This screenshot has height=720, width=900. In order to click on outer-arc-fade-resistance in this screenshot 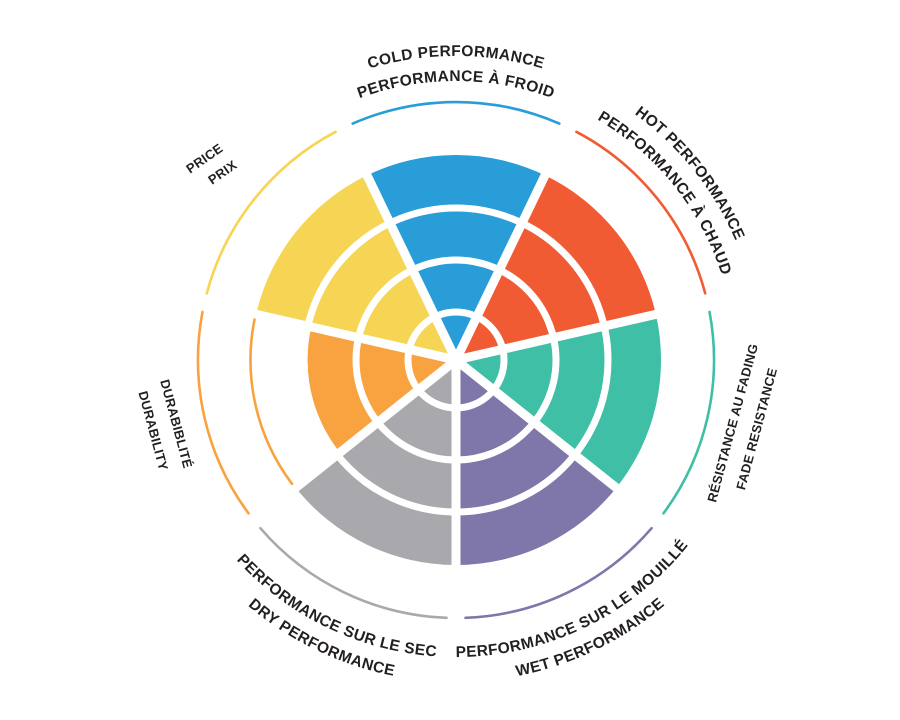, I will do `click(689, 412)`.